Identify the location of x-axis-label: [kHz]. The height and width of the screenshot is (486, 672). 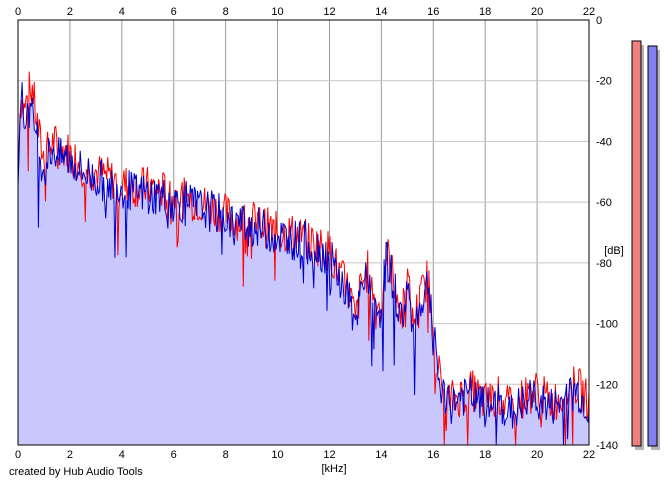
(333, 469).